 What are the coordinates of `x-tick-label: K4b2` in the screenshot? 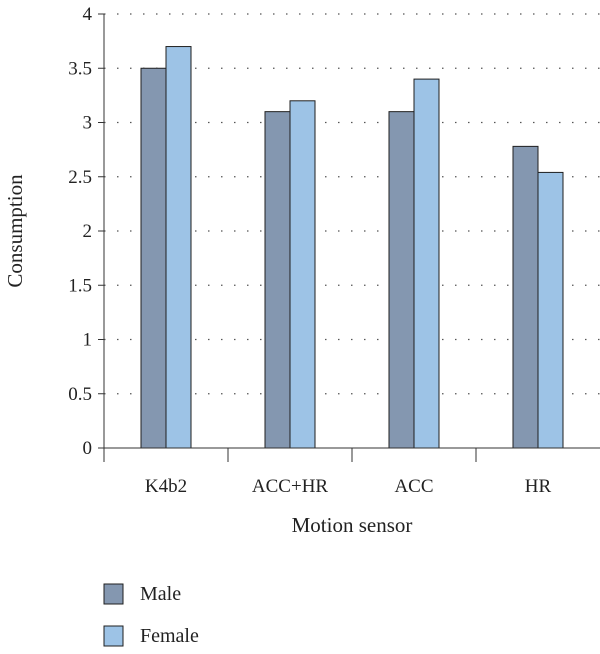 It's located at (166, 486).